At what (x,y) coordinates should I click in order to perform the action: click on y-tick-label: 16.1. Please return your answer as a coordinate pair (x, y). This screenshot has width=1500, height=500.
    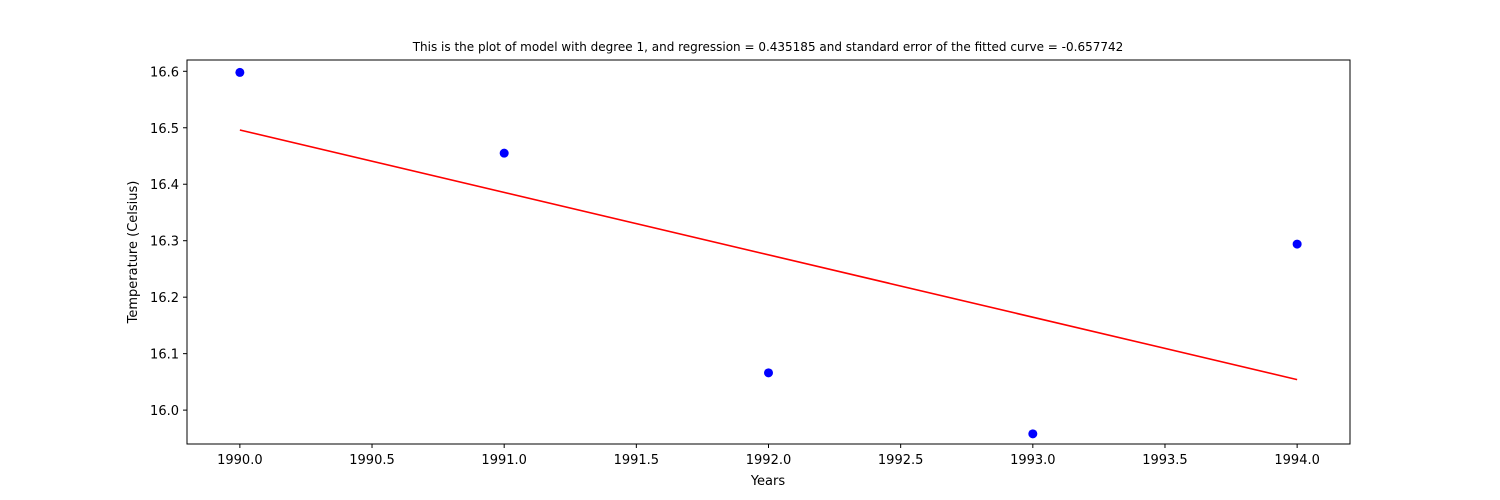
    Looking at the image, I should click on (164, 355).